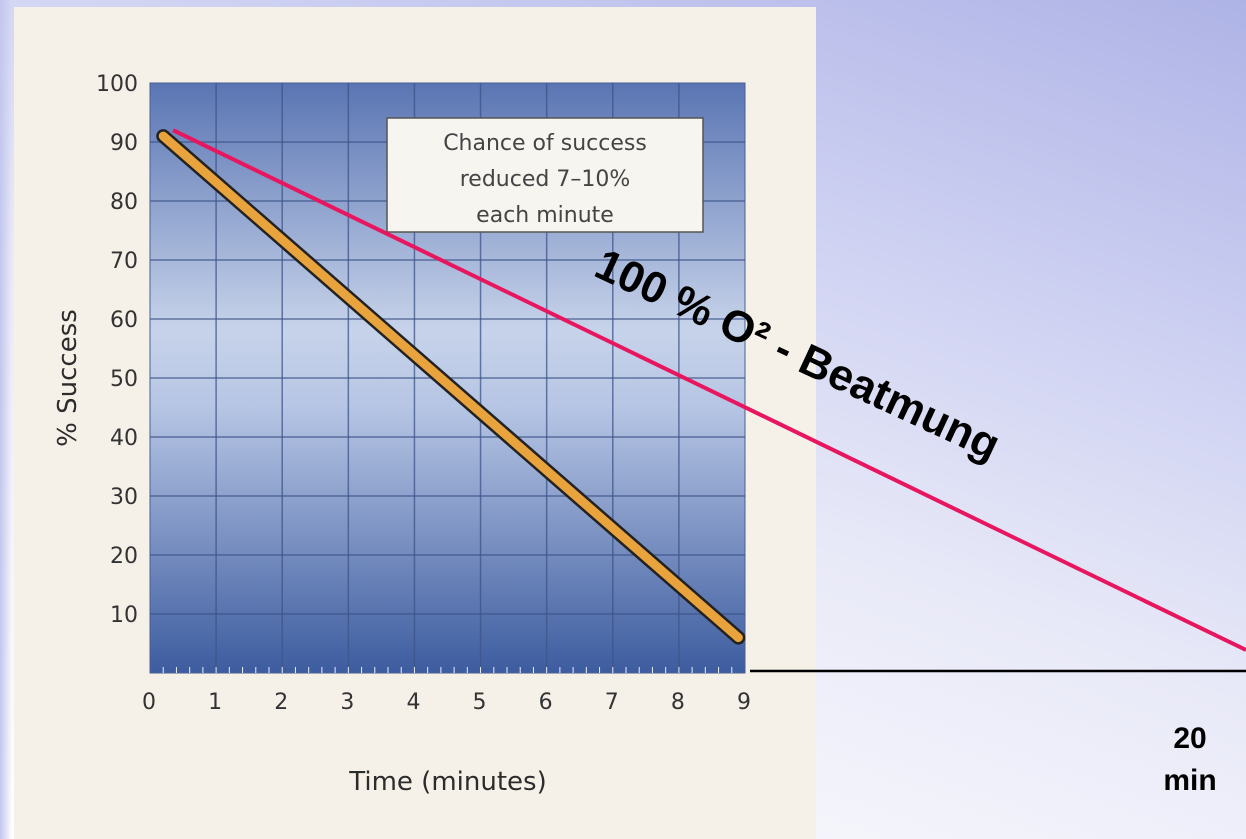 Image resolution: width=1246 pixels, height=839 pixels. I want to click on x-tick-label-2: 2, so click(281, 702).